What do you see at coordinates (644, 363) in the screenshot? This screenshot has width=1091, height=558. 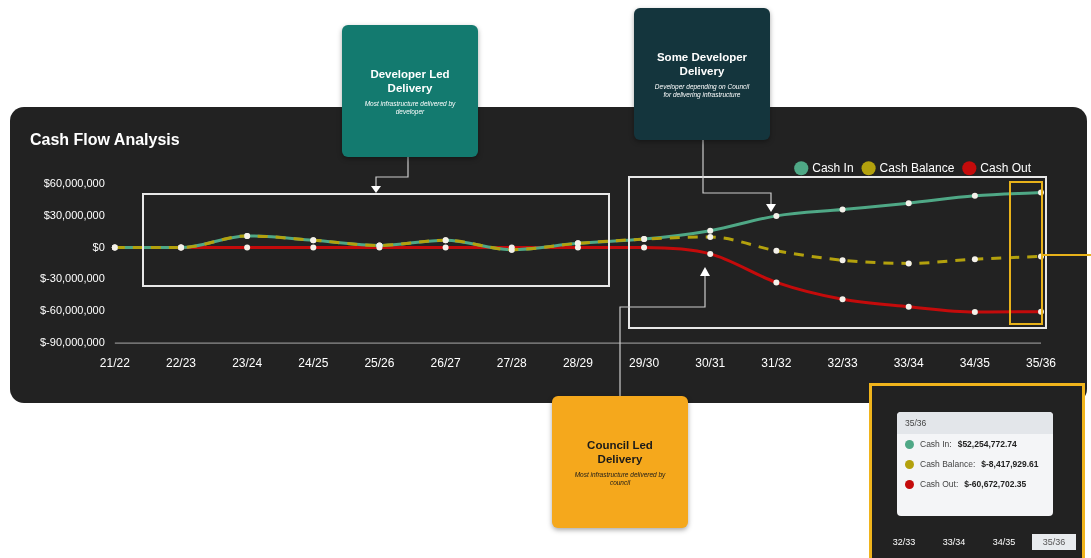 I see `x-tick-label: 29/30` at bounding box center [644, 363].